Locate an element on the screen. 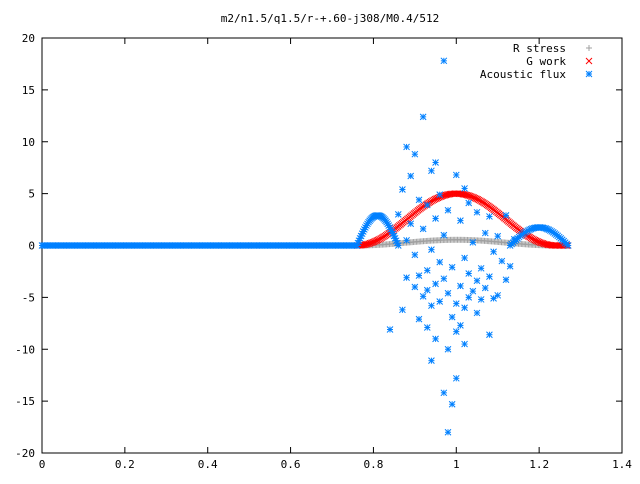 This screenshot has height=484, width=640. x-tick-label: 0.2 is located at coordinates (125, 464).